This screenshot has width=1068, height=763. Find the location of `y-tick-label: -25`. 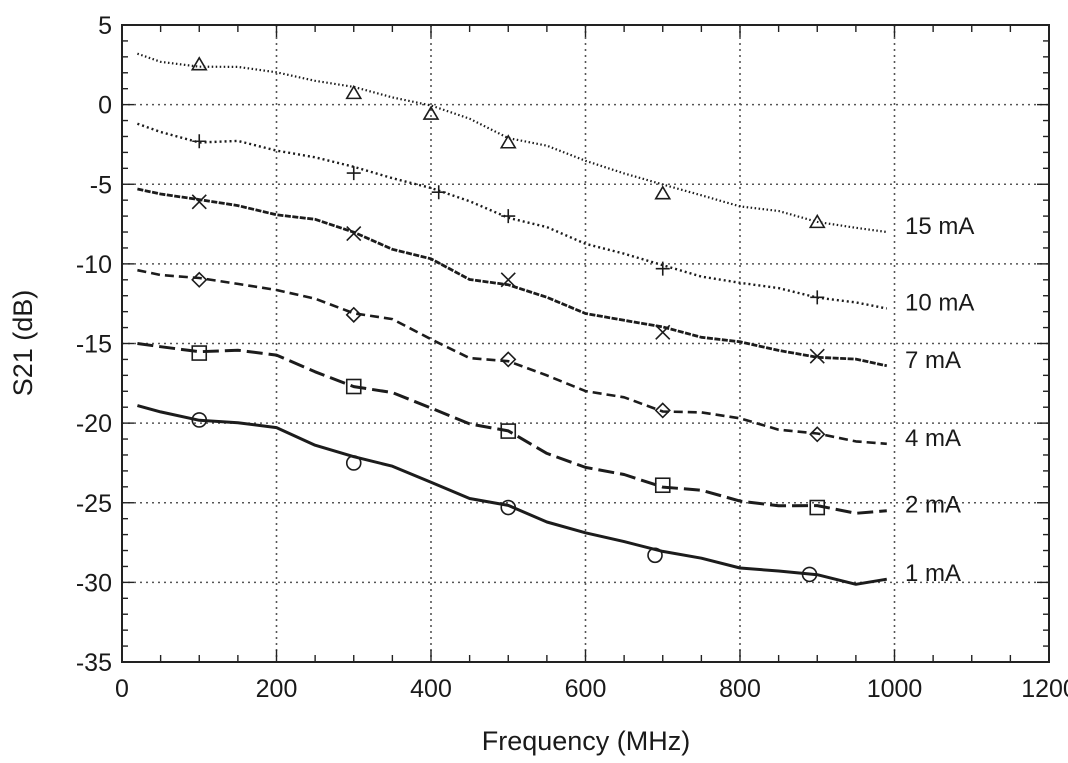

y-tick-label: -25 is located at coordinates (94, 504).